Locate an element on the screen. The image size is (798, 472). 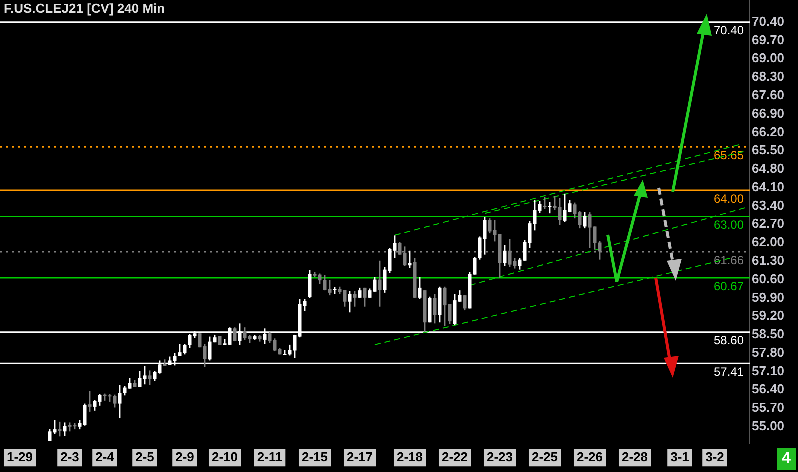
y-tick-label: 56.40 is located at coordinates (768, 389).